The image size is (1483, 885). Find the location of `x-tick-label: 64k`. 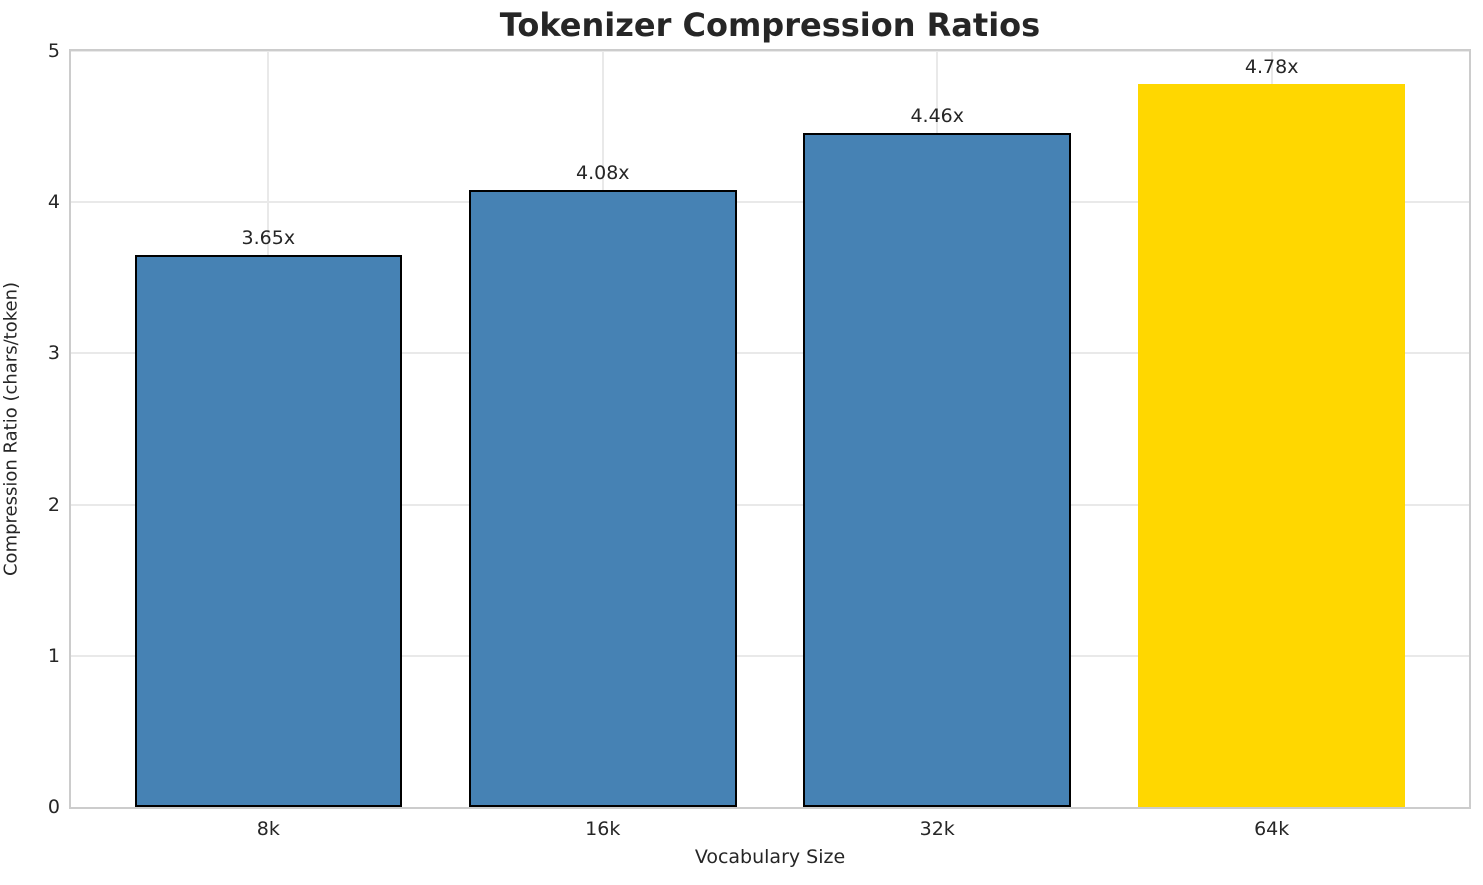

x-tick-label: 64k is located at coordinates (1272, 829).